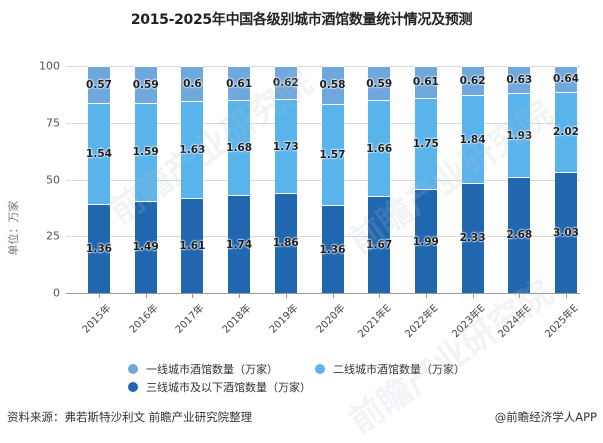 This screenshot has height=443, width=603. What do you see at coordinates (13, 228) in the screenshot?
I see `y-axis-label: 单位：万家` at bounding box center [13, 228].